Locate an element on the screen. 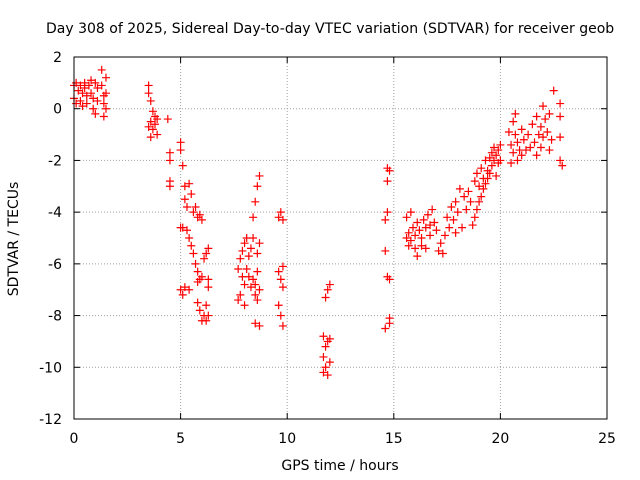 The image size is (640, 480). y-axis-label: SDTVAR / TECUs is located at coordinates (14, 239).